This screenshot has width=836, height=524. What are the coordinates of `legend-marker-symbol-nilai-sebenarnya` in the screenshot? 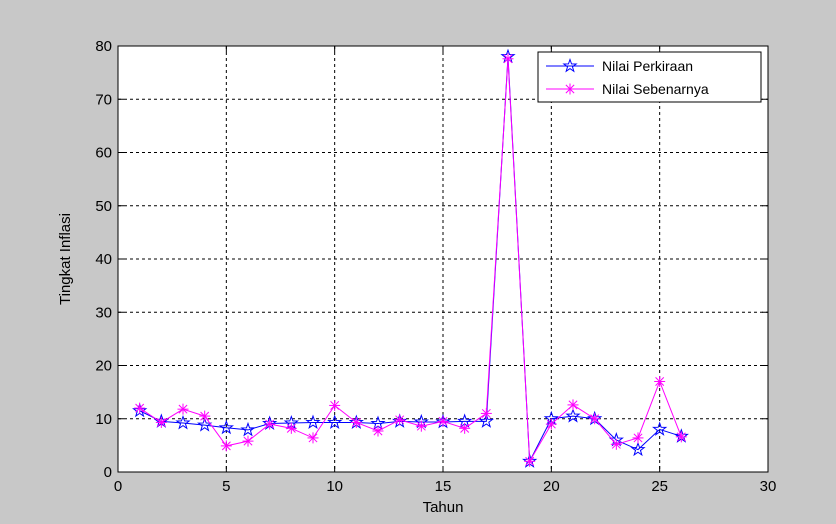 It's located at (570, 89).